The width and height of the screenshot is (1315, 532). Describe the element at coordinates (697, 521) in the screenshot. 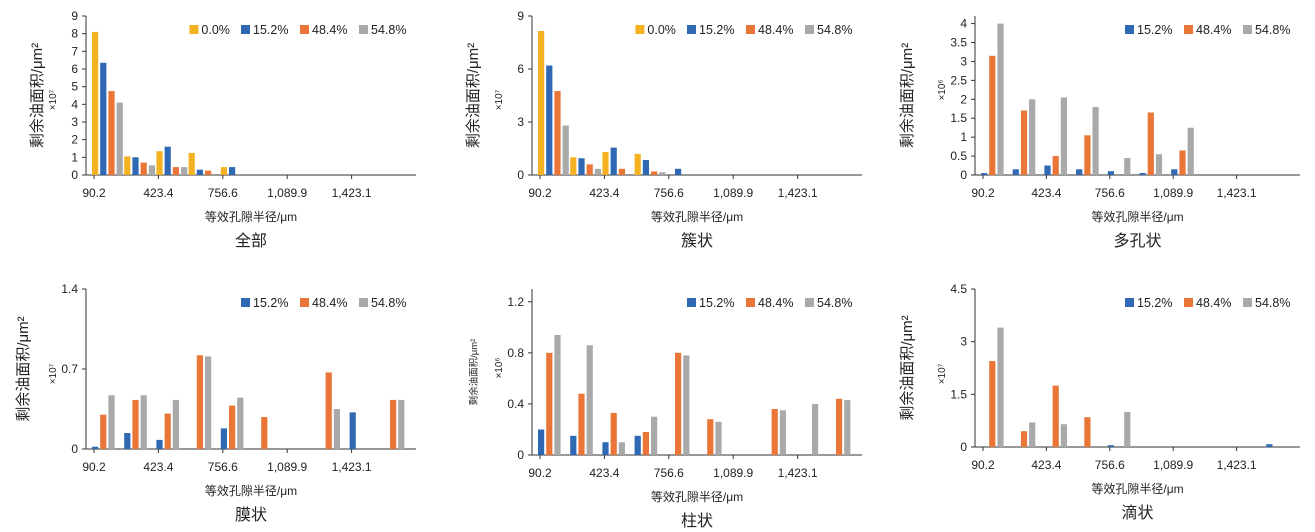

I see `panel-caption: 柱状` at that location.